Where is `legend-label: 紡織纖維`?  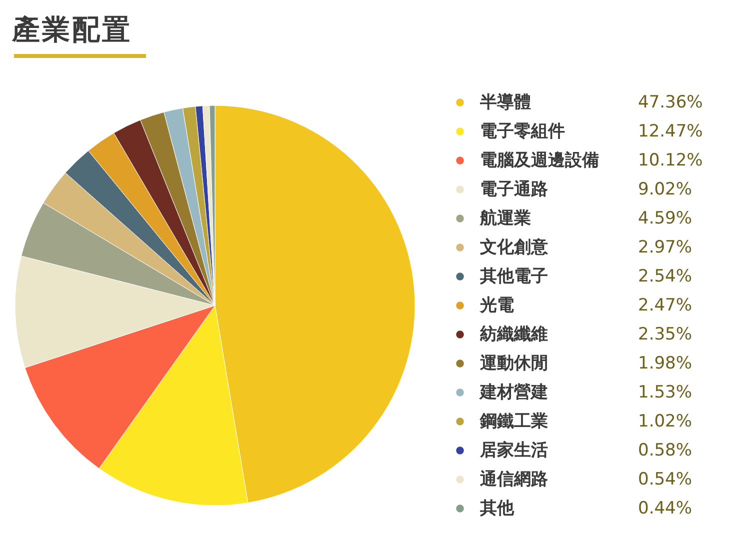
legend-label: 紡織纖維 is located at coordinates (513, 334).